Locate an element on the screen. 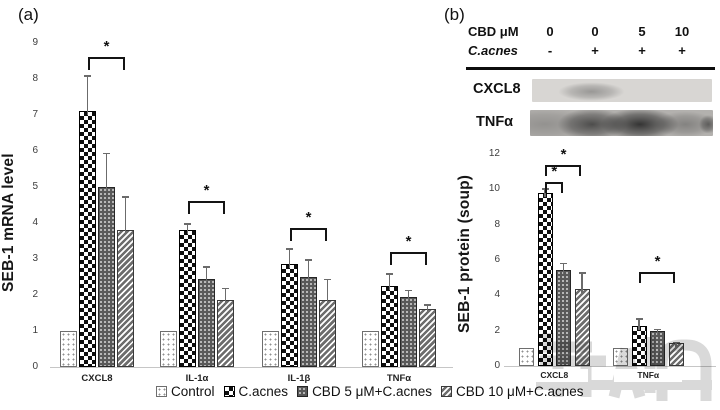 The height and width of the screenshot is (410, 720). blot-band-strip-cxcl8 is located at coordinates (622, 90).